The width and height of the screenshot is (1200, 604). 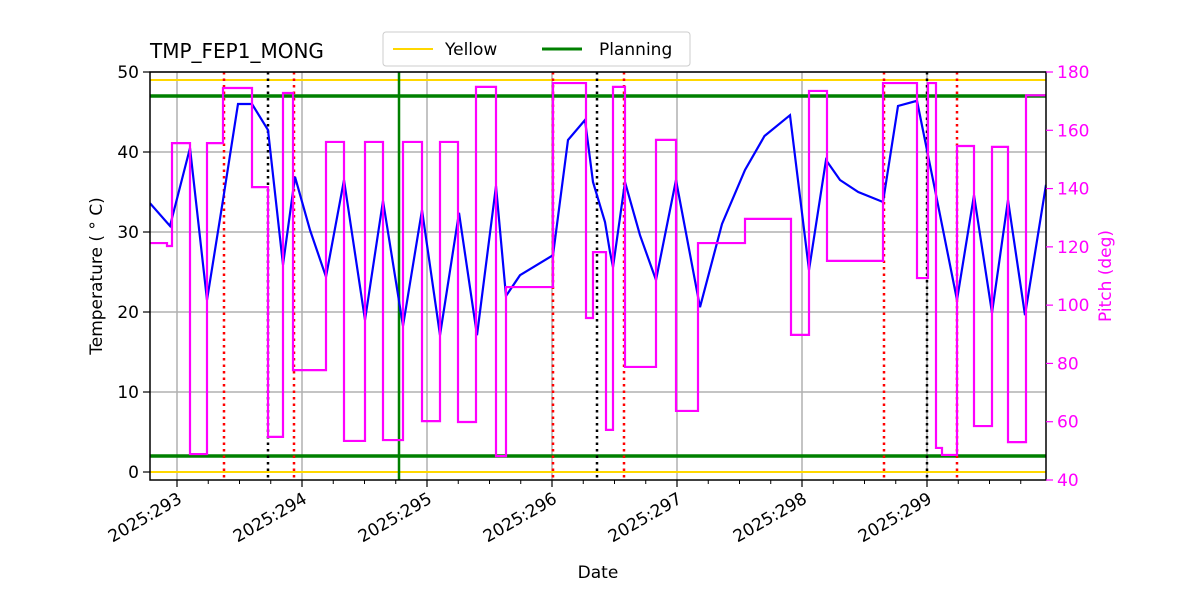 What do you see at coordinates (1068, 481) in the screenshot?
I see `y-right-tick-label: 40` at bounding box center [1068, 481].